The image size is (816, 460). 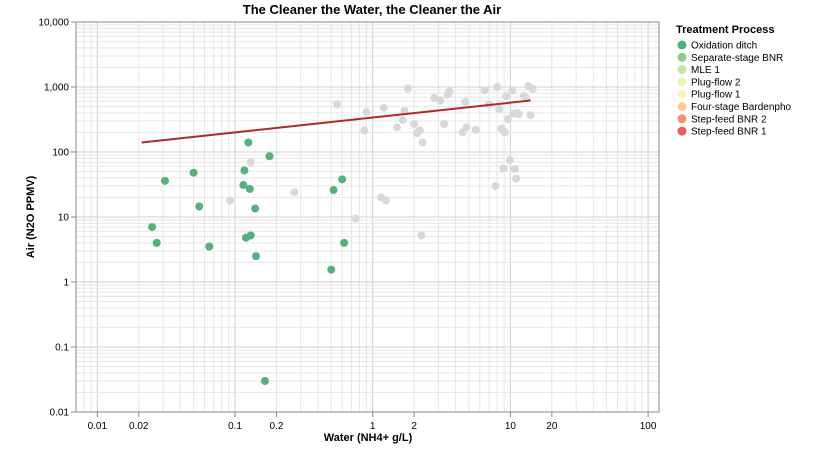 I want to click on x-tick-label: 2, so click(x=414, y=426).